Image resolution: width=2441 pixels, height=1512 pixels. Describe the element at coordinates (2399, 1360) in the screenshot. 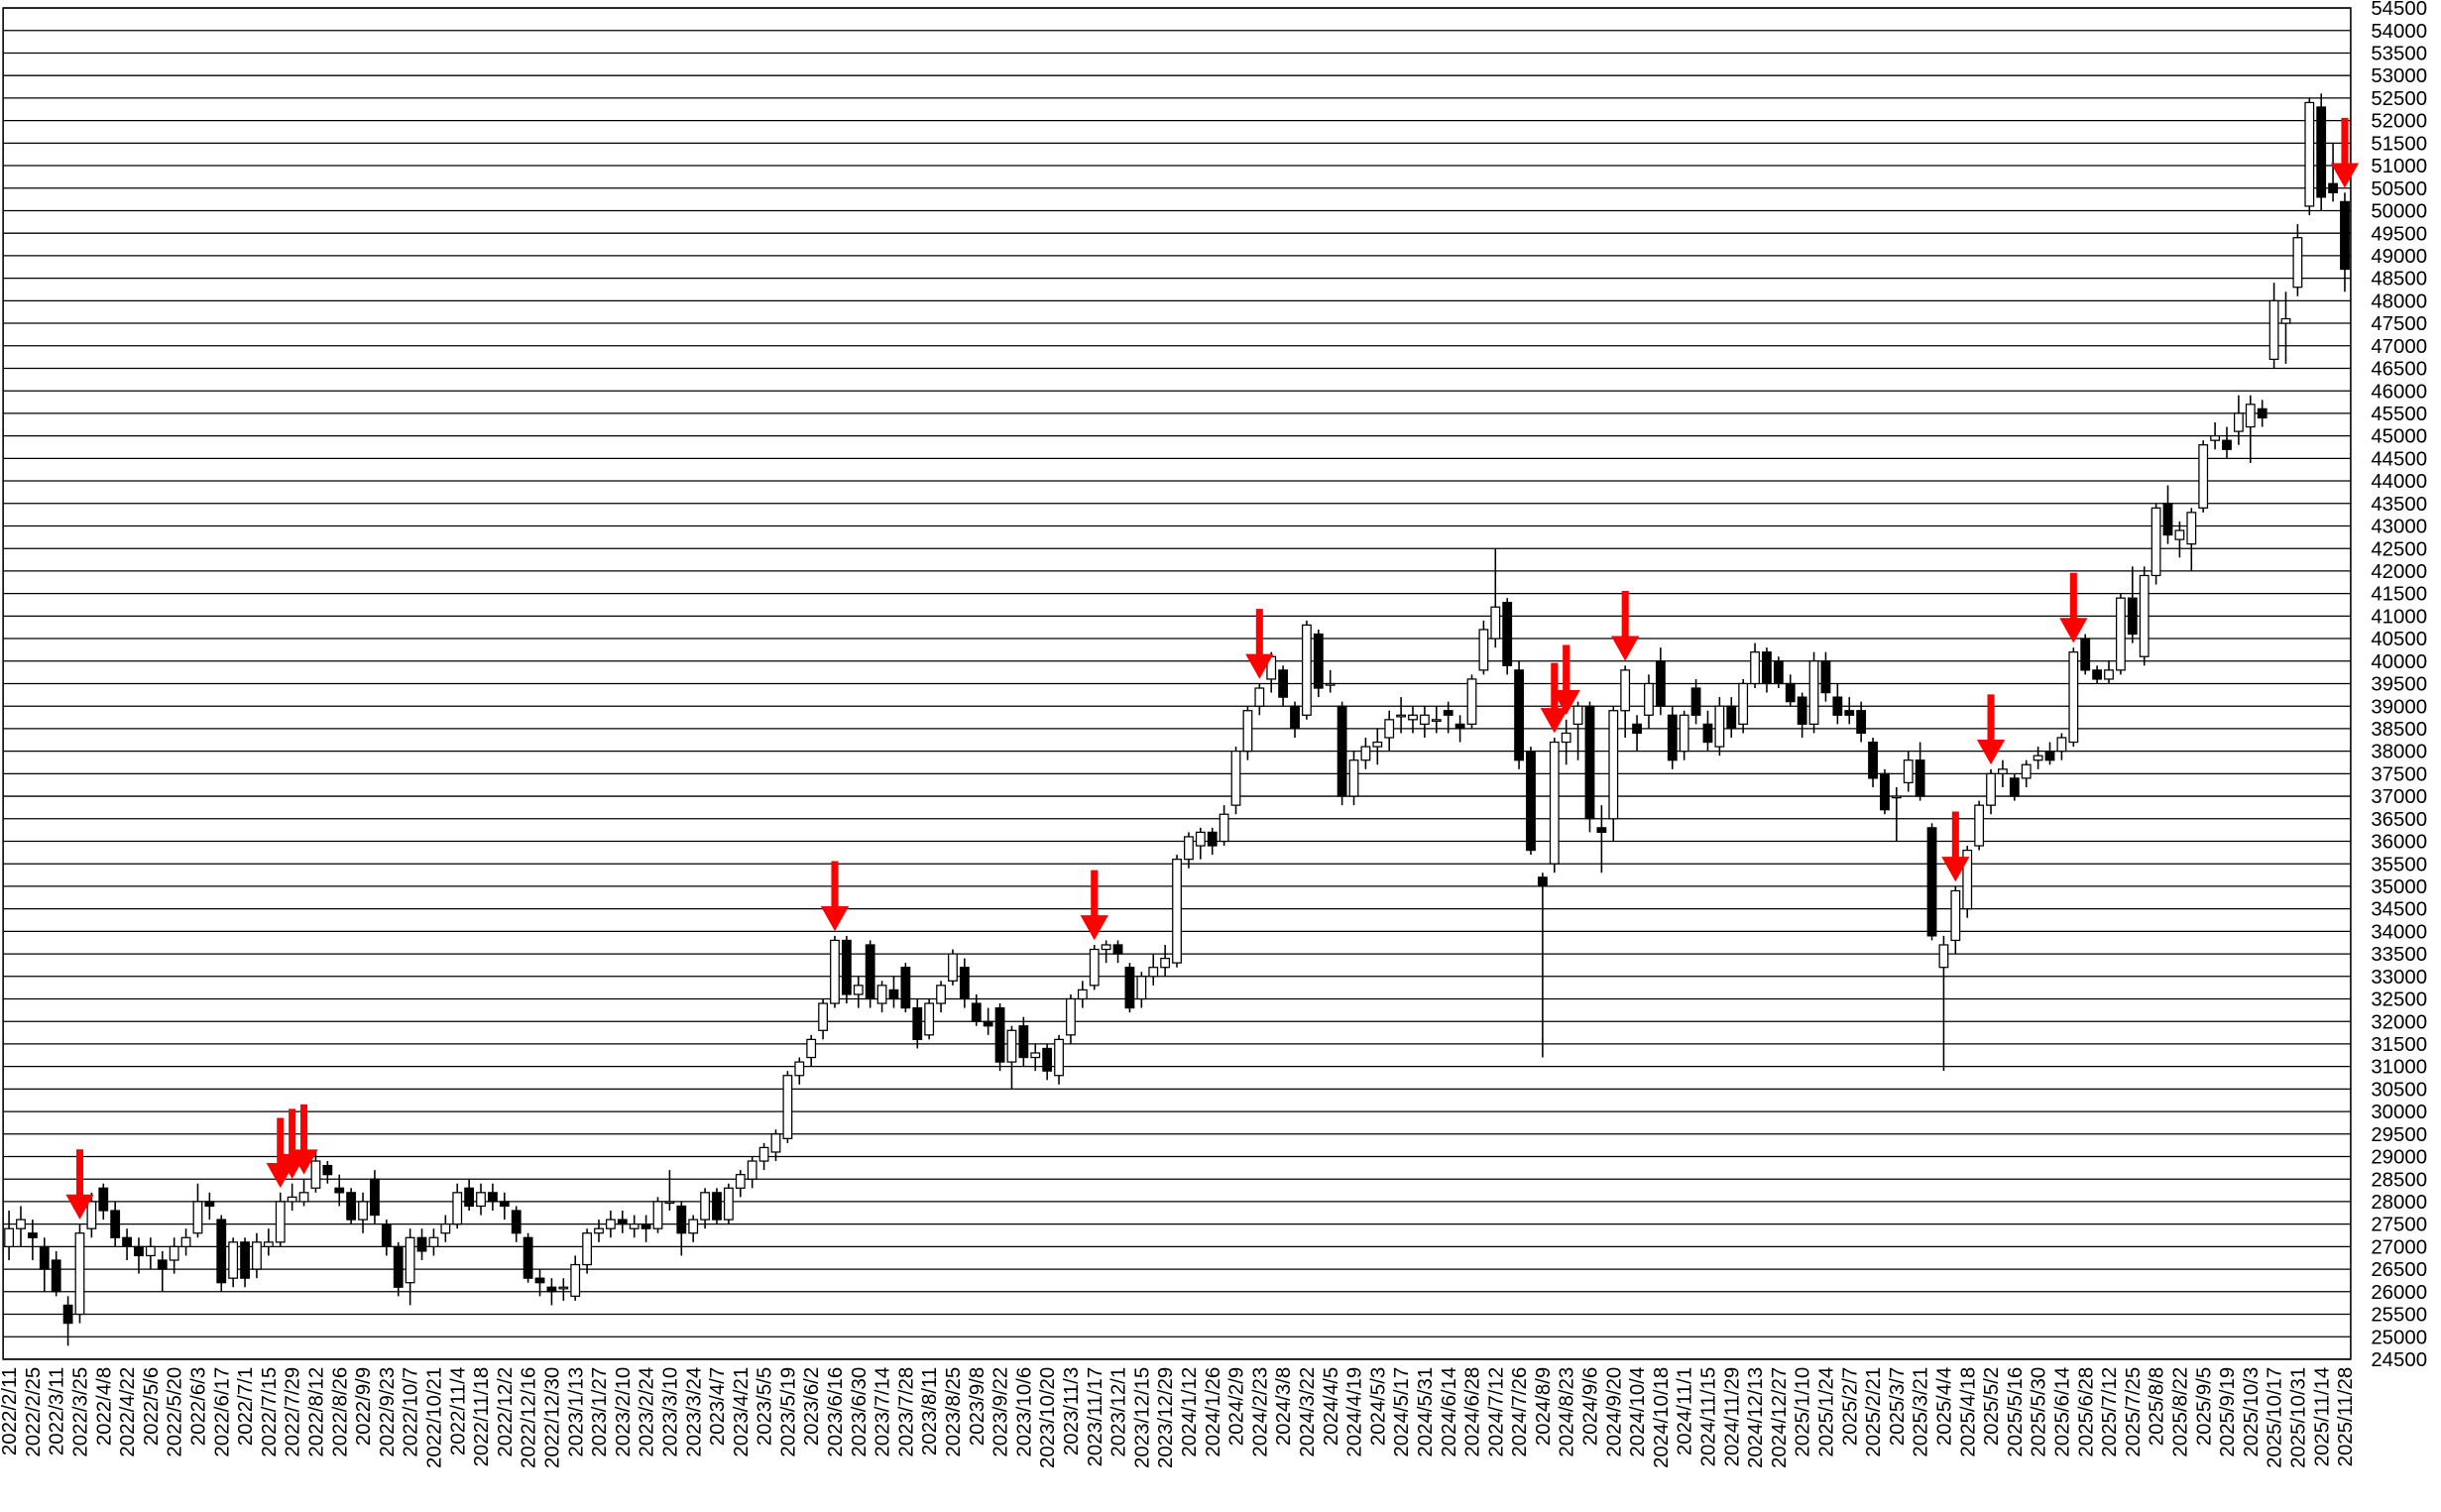

I see `y-tick-label: 24500` at that location.